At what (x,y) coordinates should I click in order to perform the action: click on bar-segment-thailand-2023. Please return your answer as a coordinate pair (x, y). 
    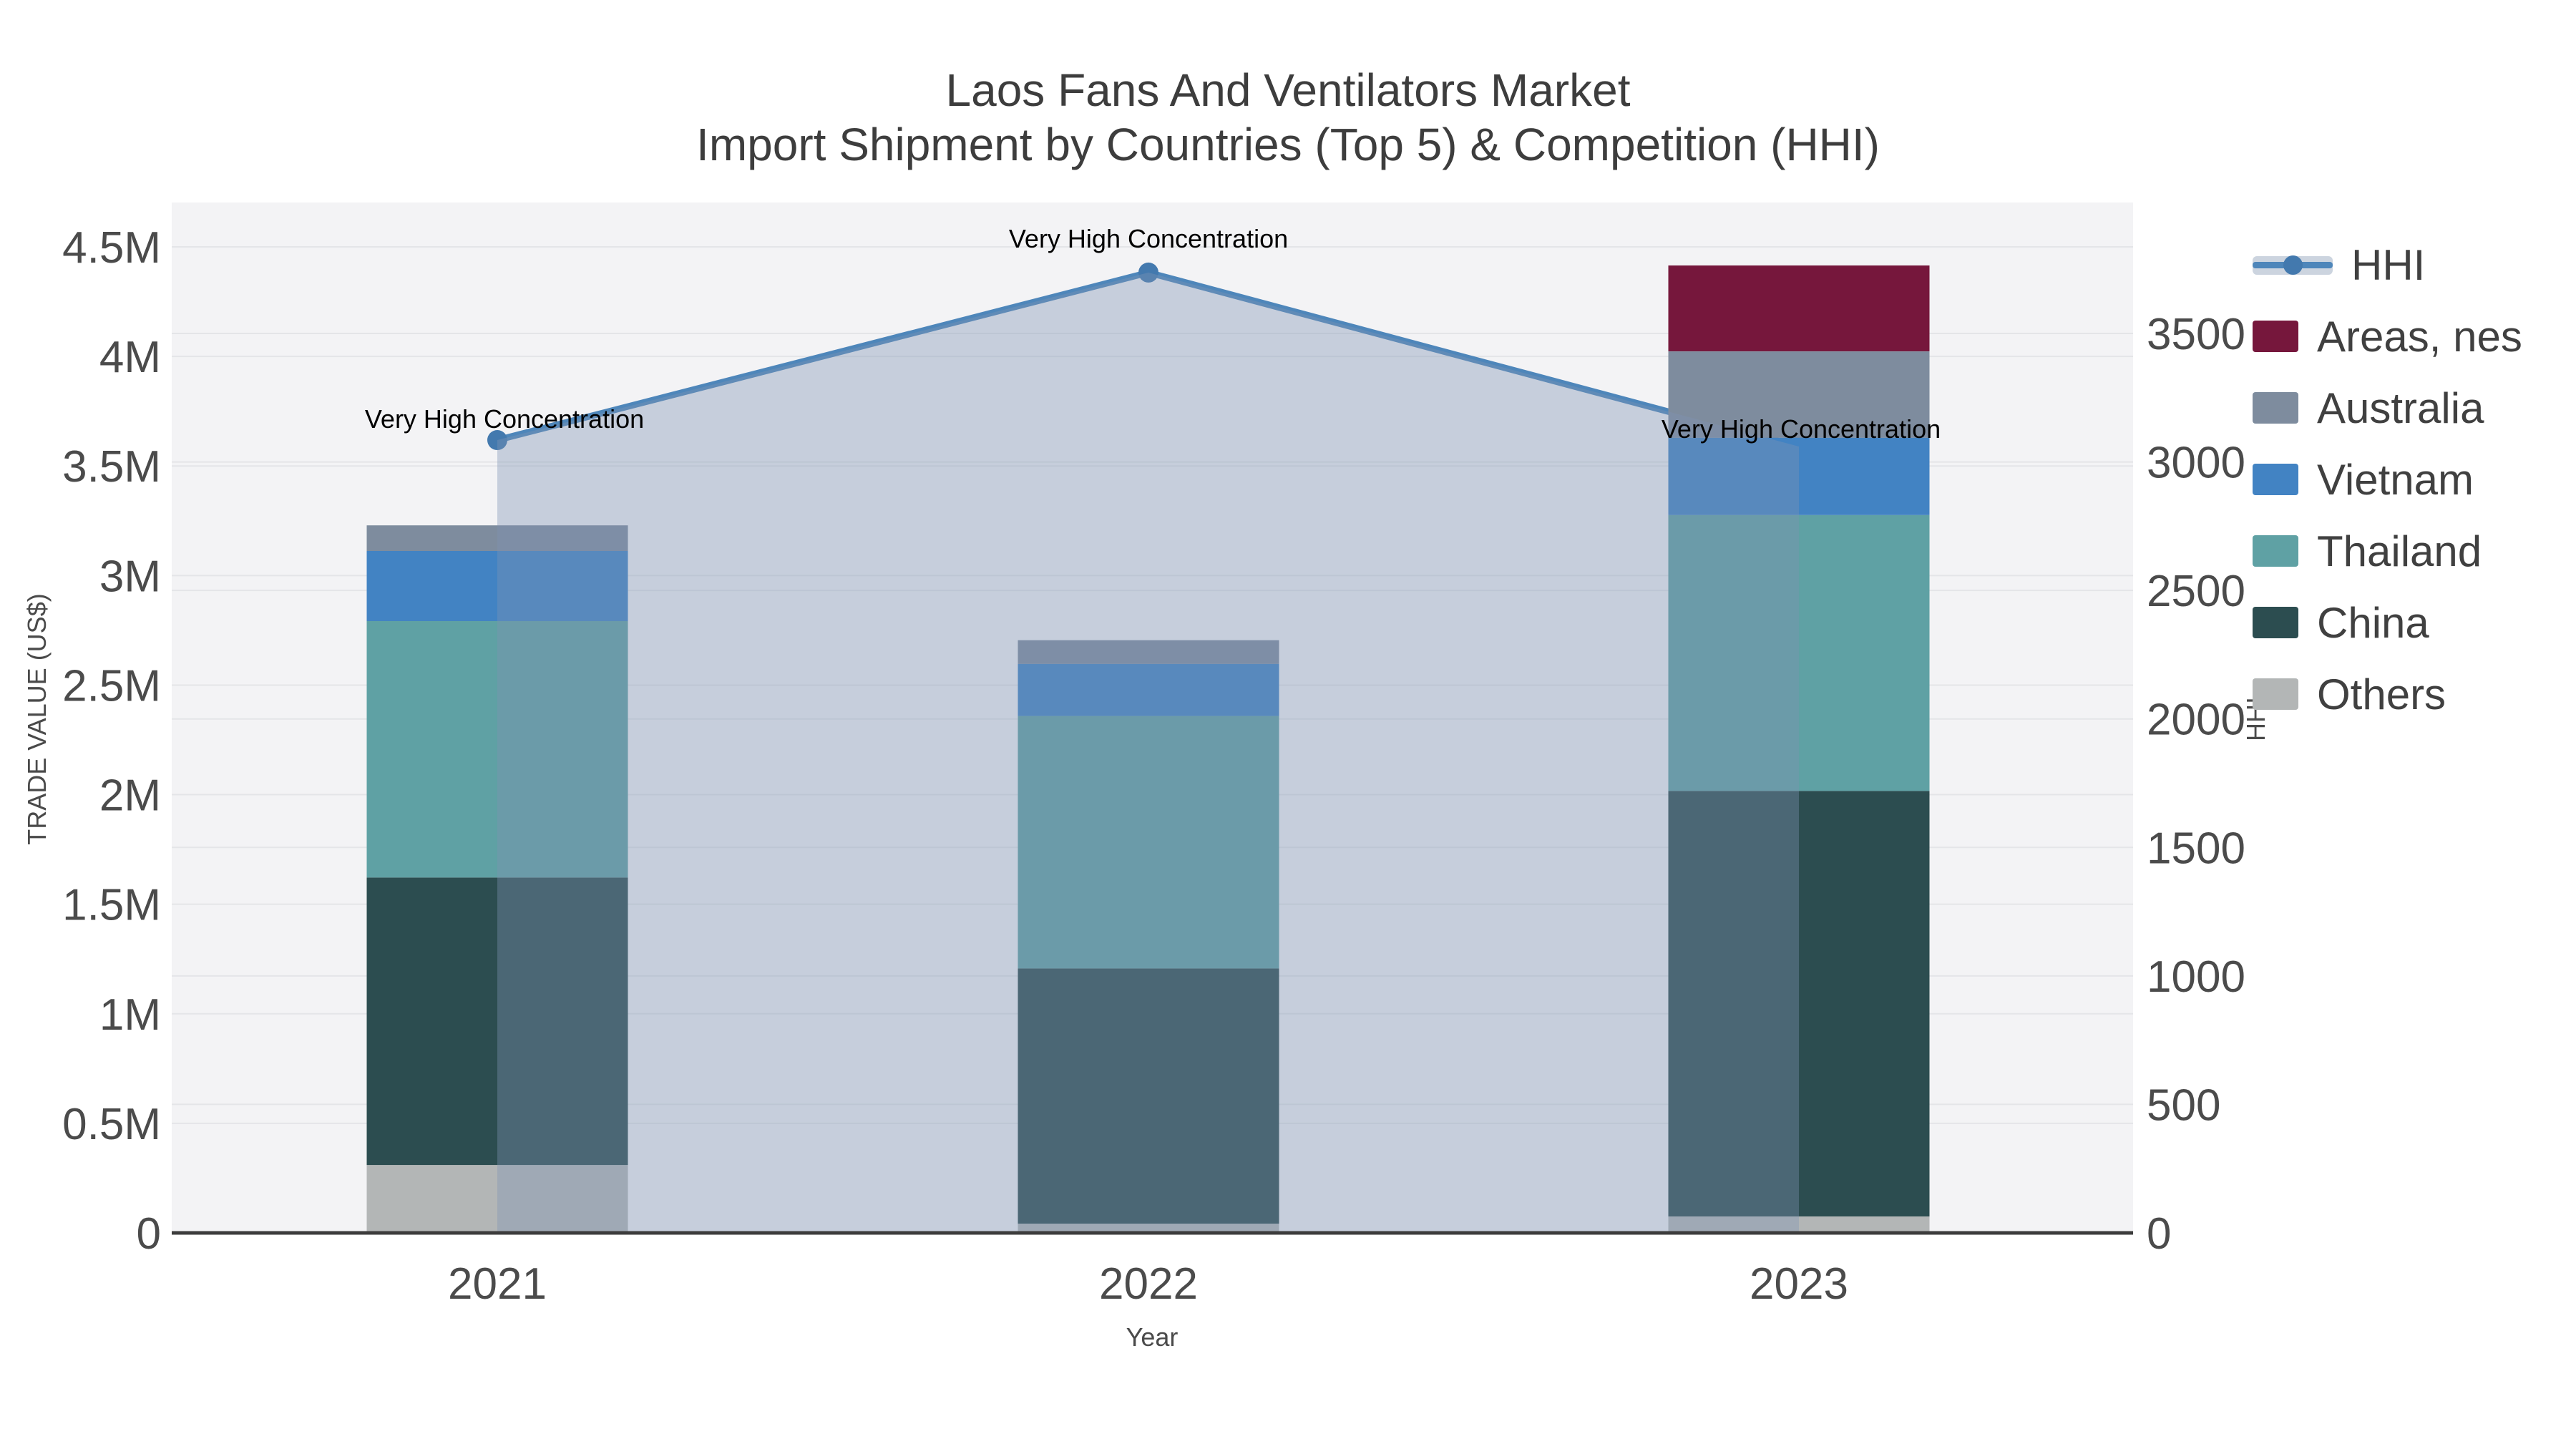
    Looking at the image, I should click on (1799, 652).